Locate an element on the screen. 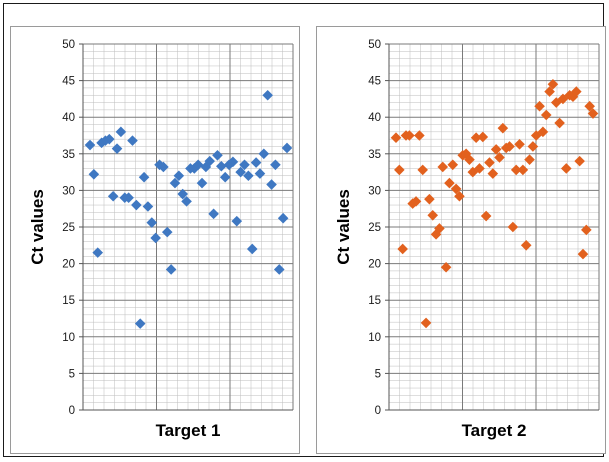 The height and width of the screenshot is (462, 609). y-axis-title: Ct values is located at coordinates (343, 227).